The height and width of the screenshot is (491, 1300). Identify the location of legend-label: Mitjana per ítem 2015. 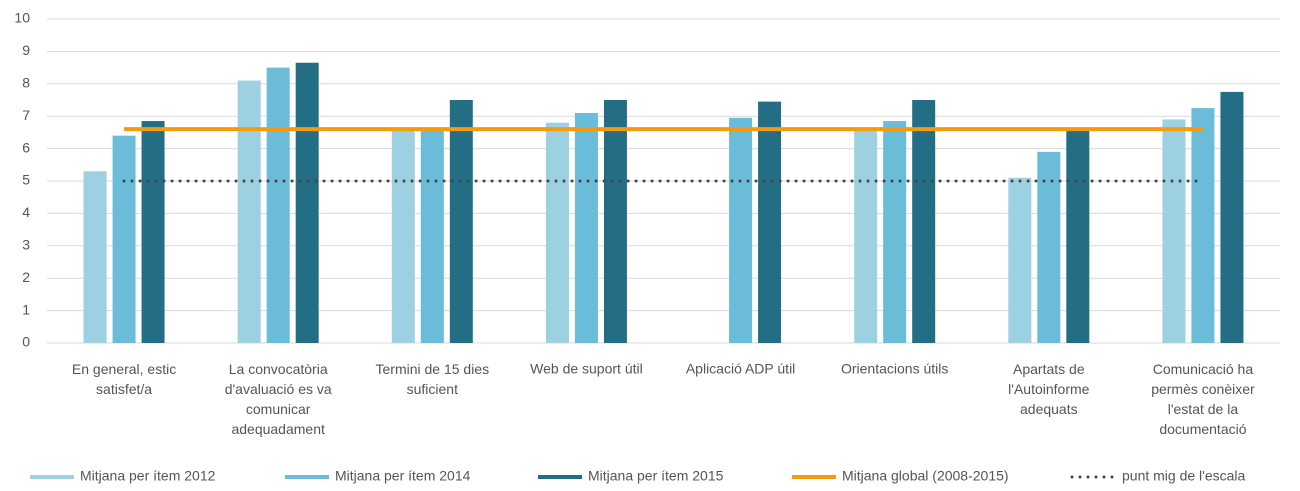
(656, 476).